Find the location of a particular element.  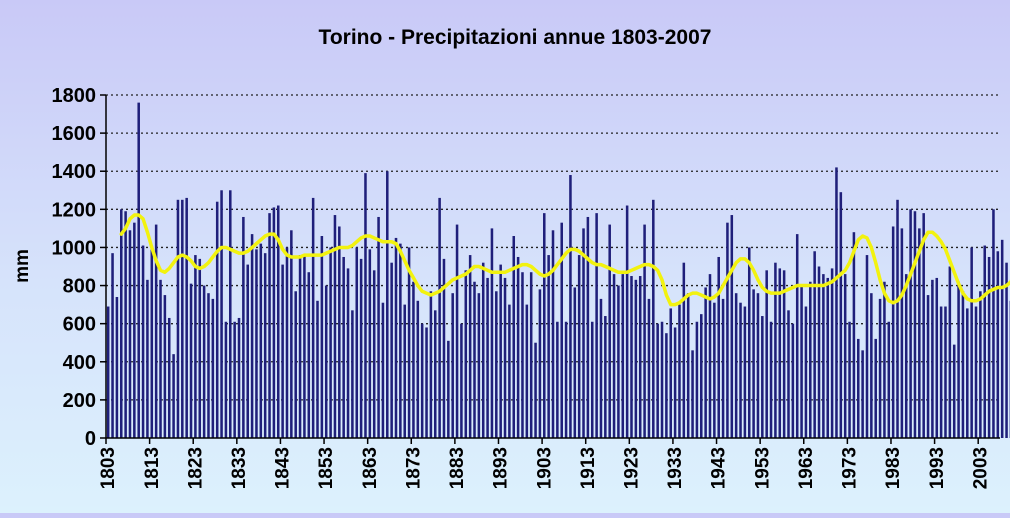

x-tick-label-1983: 1983 is located at coordinates (893, 468).